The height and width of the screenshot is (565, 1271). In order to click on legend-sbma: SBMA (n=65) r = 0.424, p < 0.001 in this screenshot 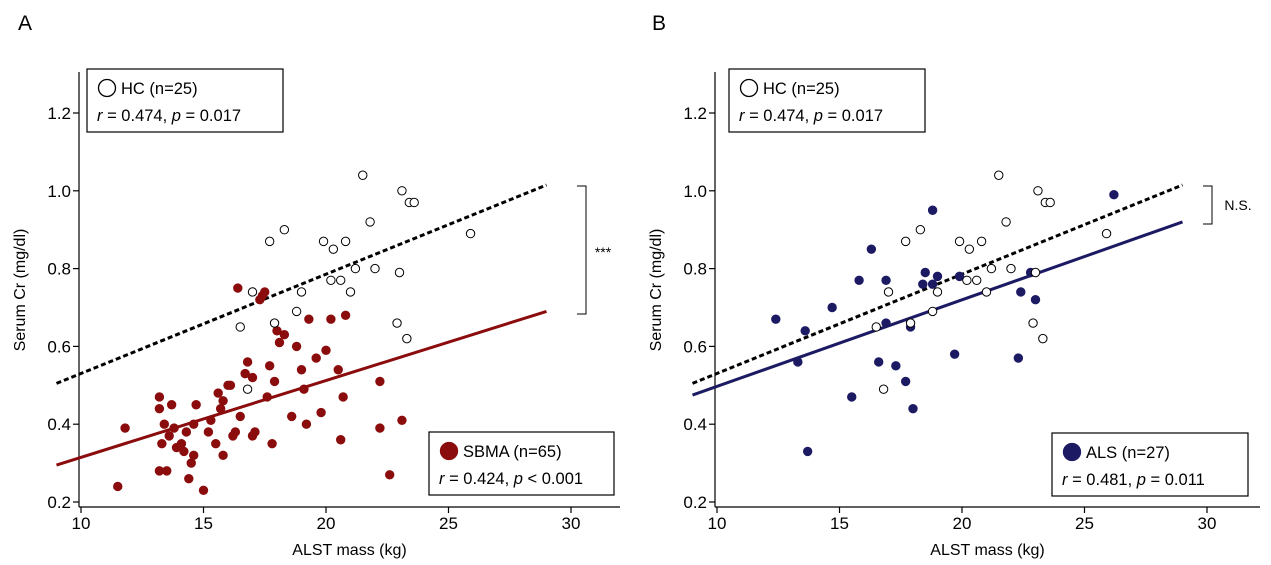, I will do `click(521, 463)`.